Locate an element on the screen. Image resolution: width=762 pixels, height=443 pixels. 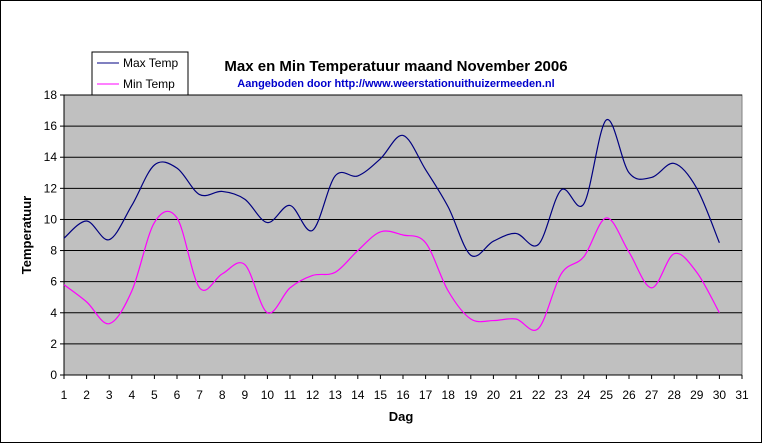
x-axis-title: Dag is located at coordinates (401, 416).